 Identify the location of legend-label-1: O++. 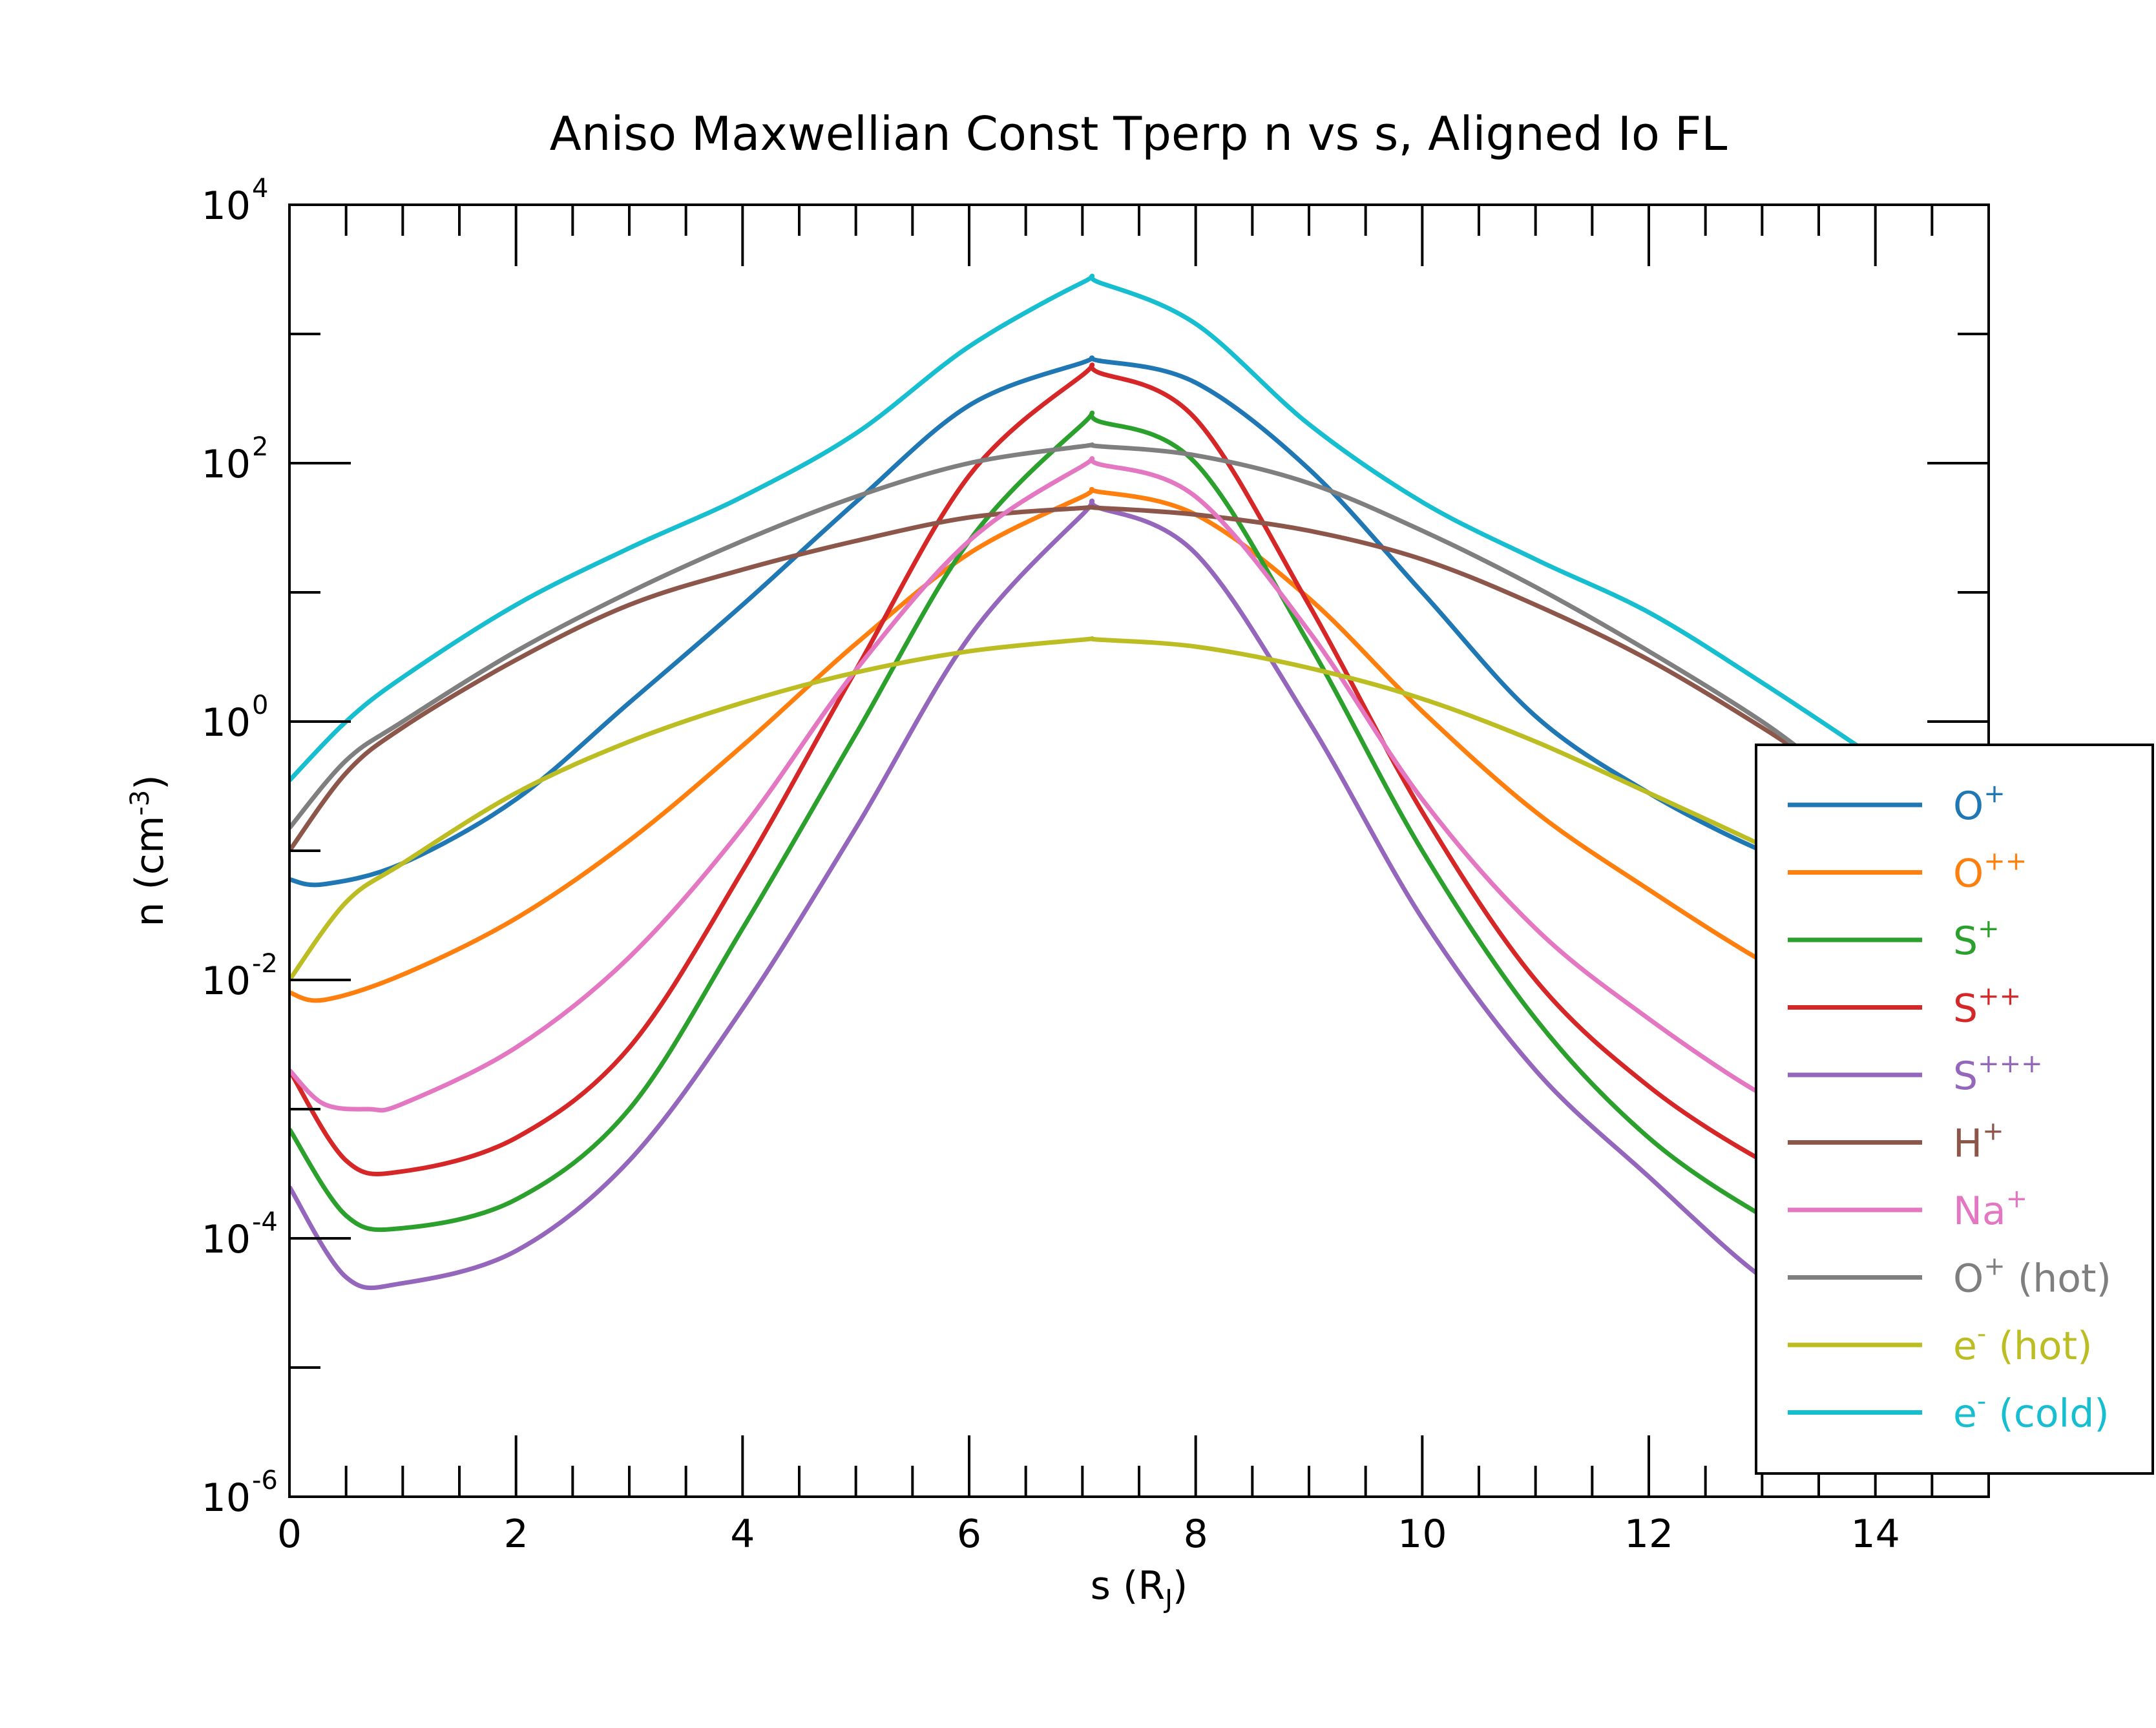
(1990, 872).